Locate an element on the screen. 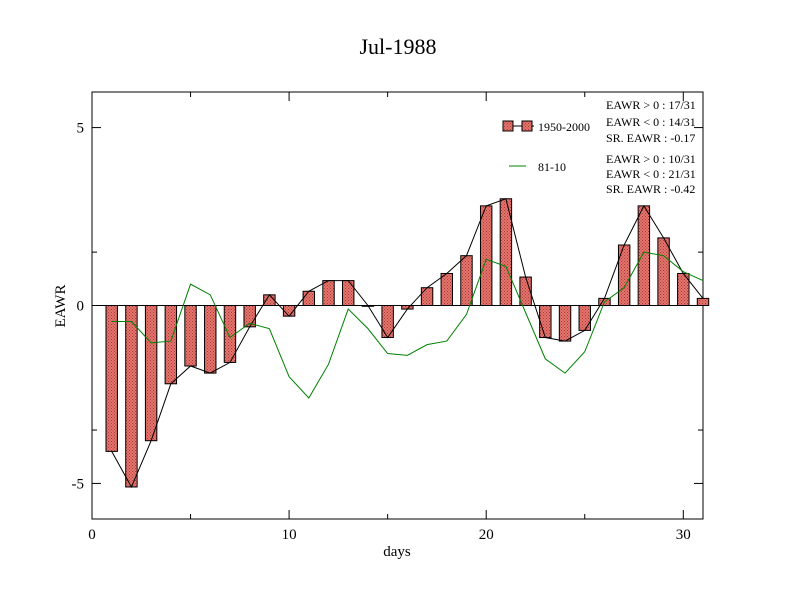 Image resolution: width=792 pixels, height=612 pixels. y-tick-label: 0 is located at coordinates (81, 307).